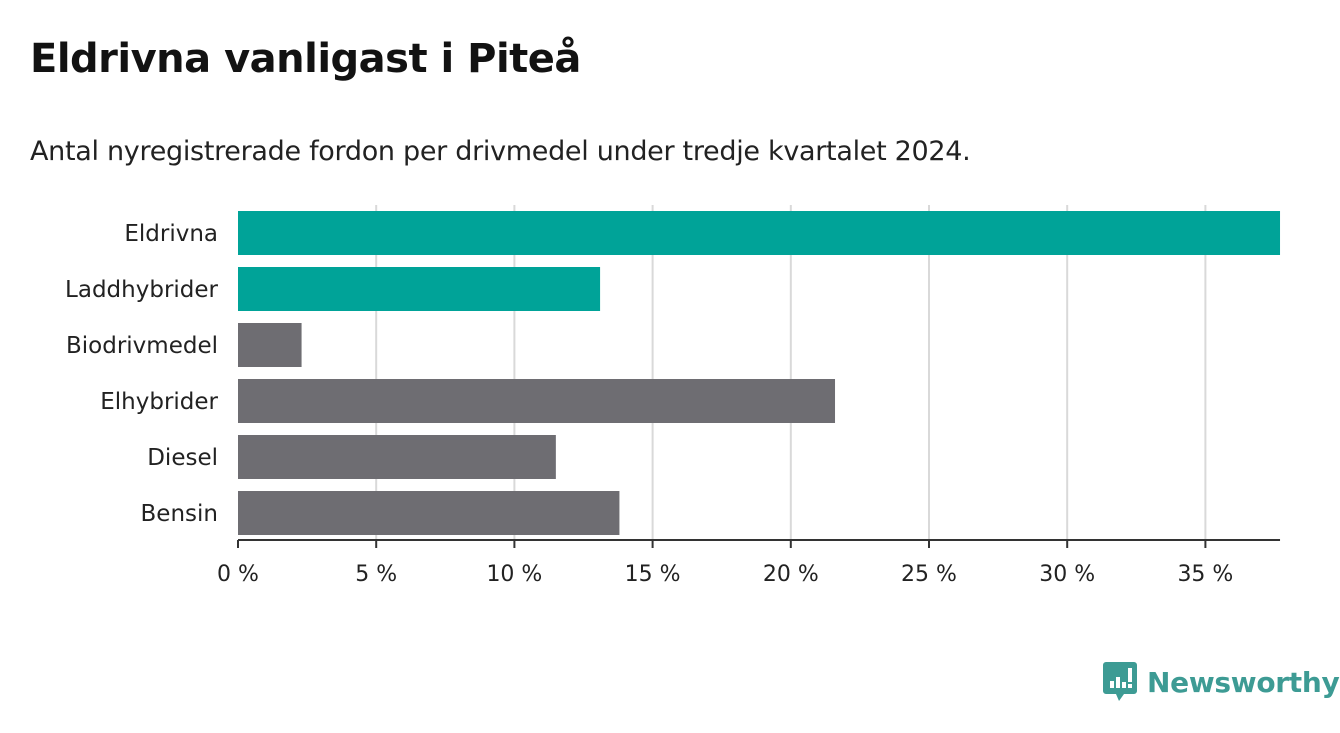 The height and width of the screenshot is (733, 1340). Describe the element at coordinates (1067, 574) in the screenshot. I see `x-tick-label: 30 %` at that location.